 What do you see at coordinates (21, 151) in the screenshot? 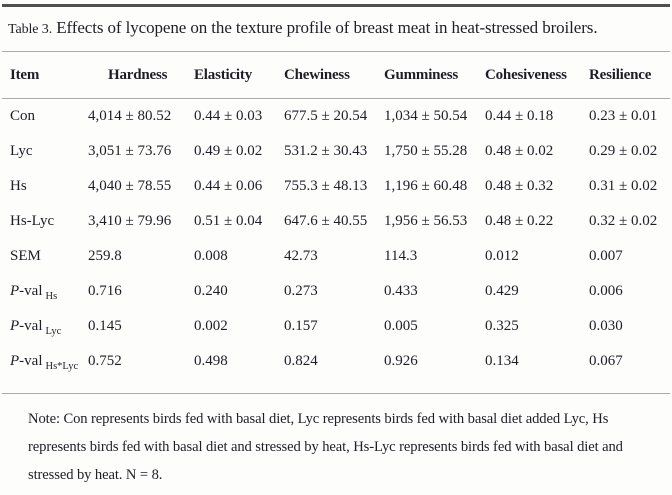
I see `row-item: Lyc` at bounding box center [21, 151].